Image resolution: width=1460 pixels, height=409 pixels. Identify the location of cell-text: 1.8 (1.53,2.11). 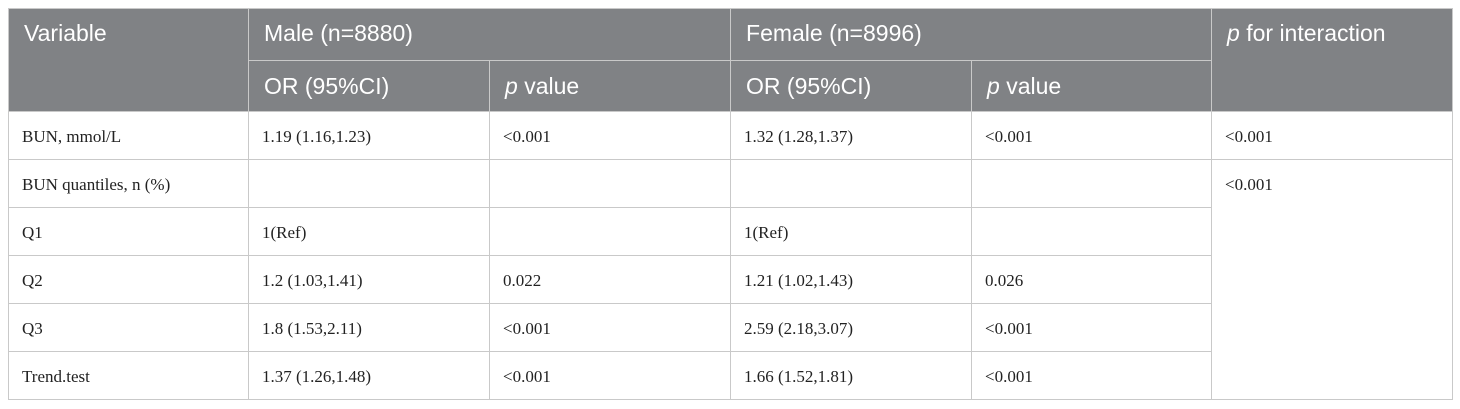
(312, 328).